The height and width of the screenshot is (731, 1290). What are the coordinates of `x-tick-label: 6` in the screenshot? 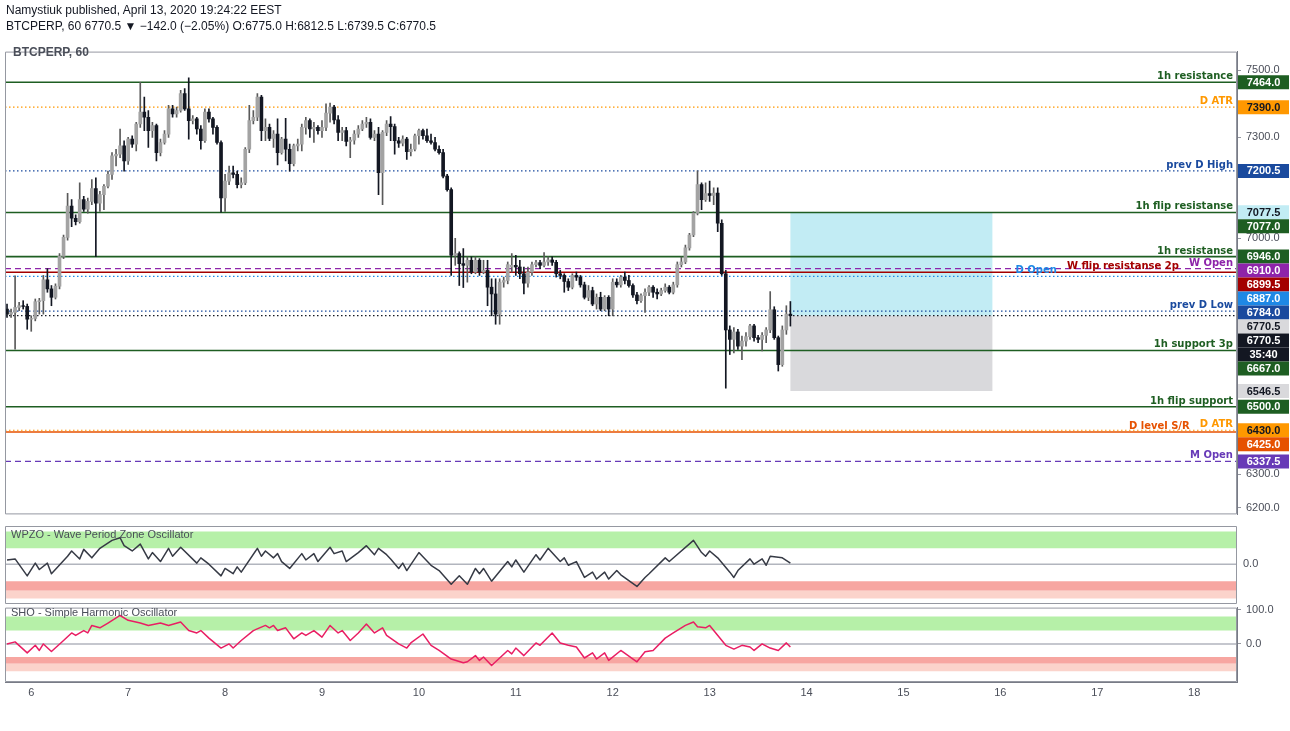 It's located at (31, 691).